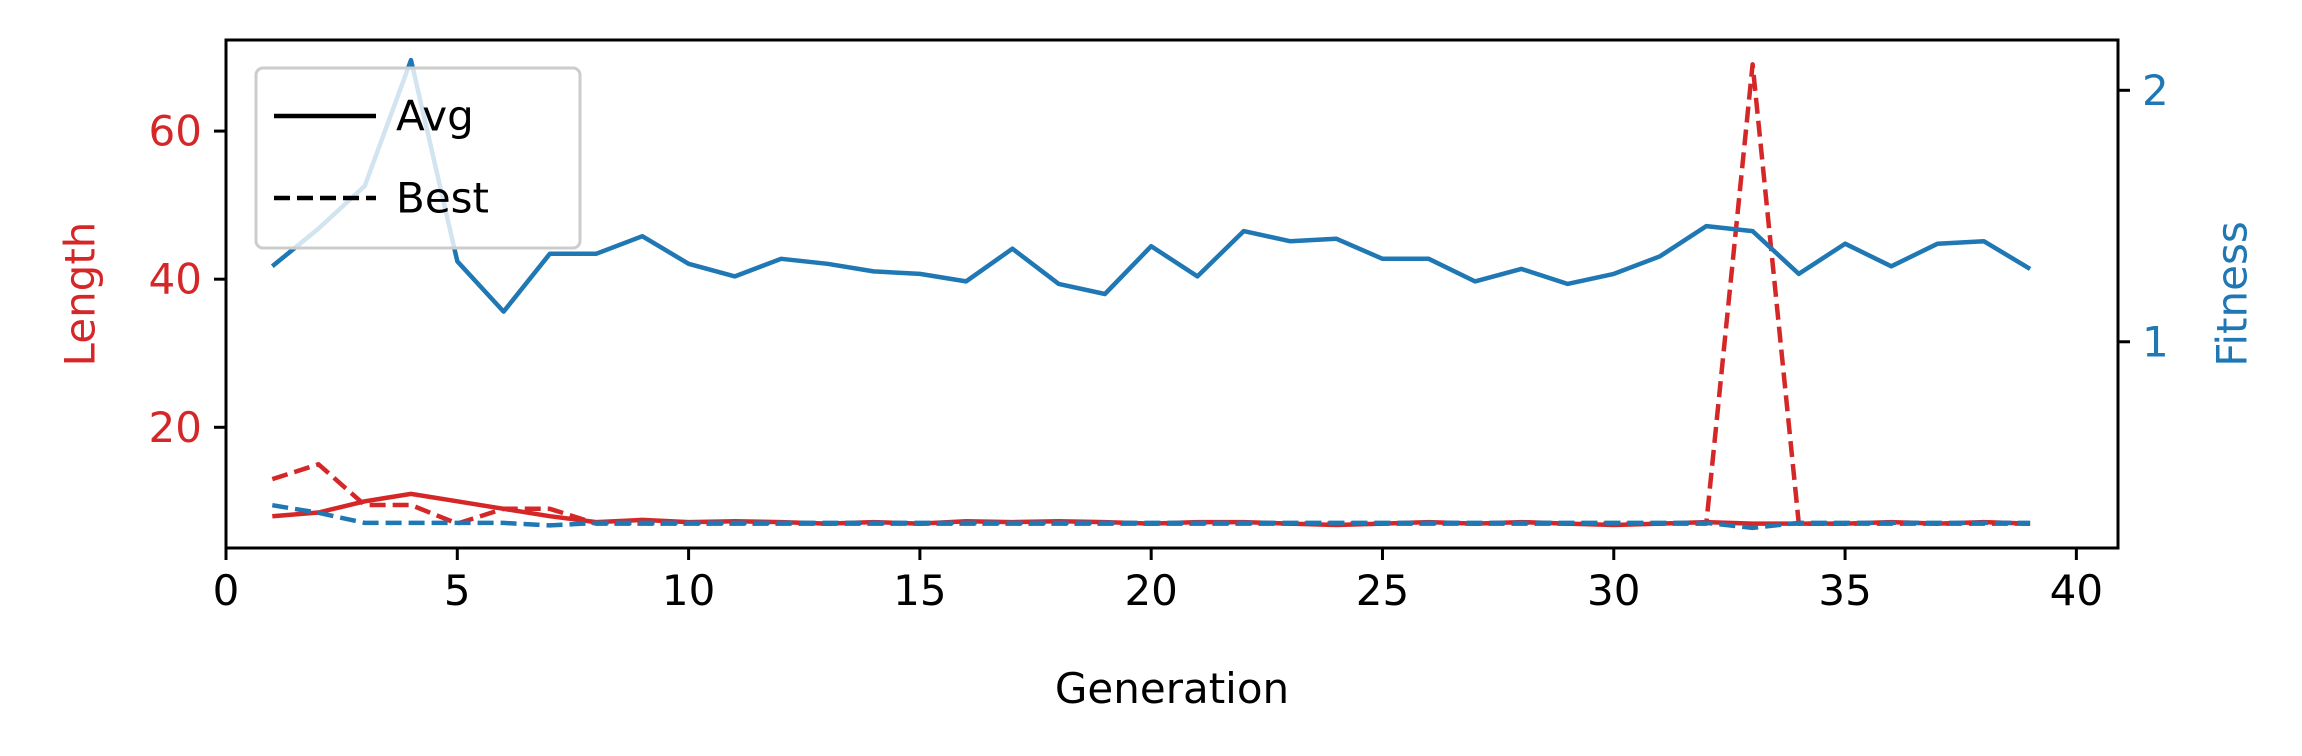  I want to click on legend-box, so click(418, 158).